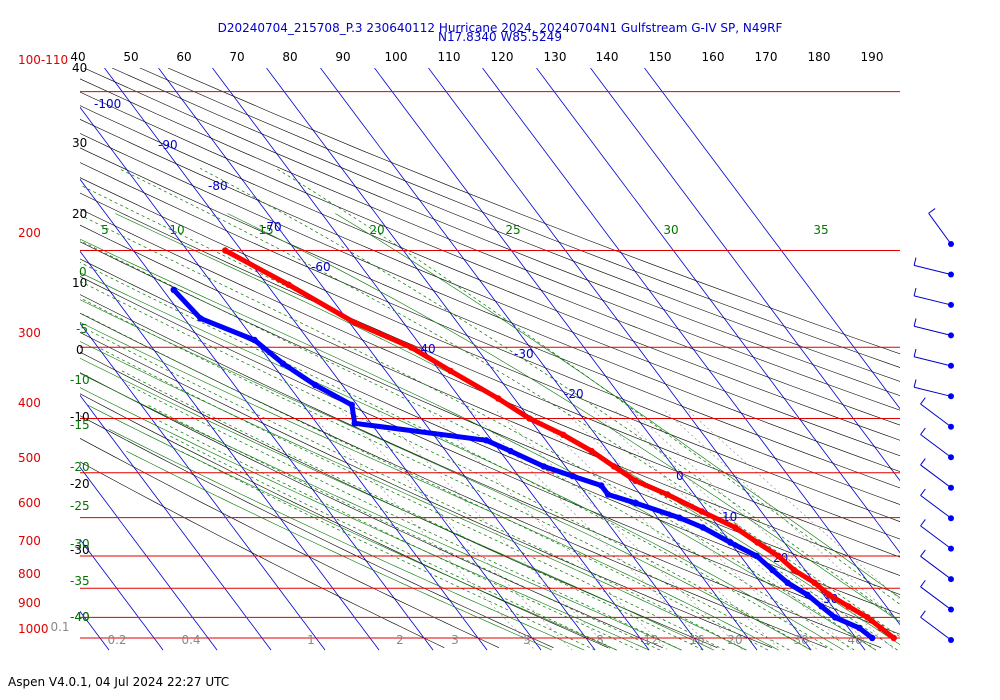 This screenshot has height=700, width=1000. What do you see at coordinates (79, 214) in the screenshot?
I see `dry-adiabat-label: 20` at bounding box center [79, 214].